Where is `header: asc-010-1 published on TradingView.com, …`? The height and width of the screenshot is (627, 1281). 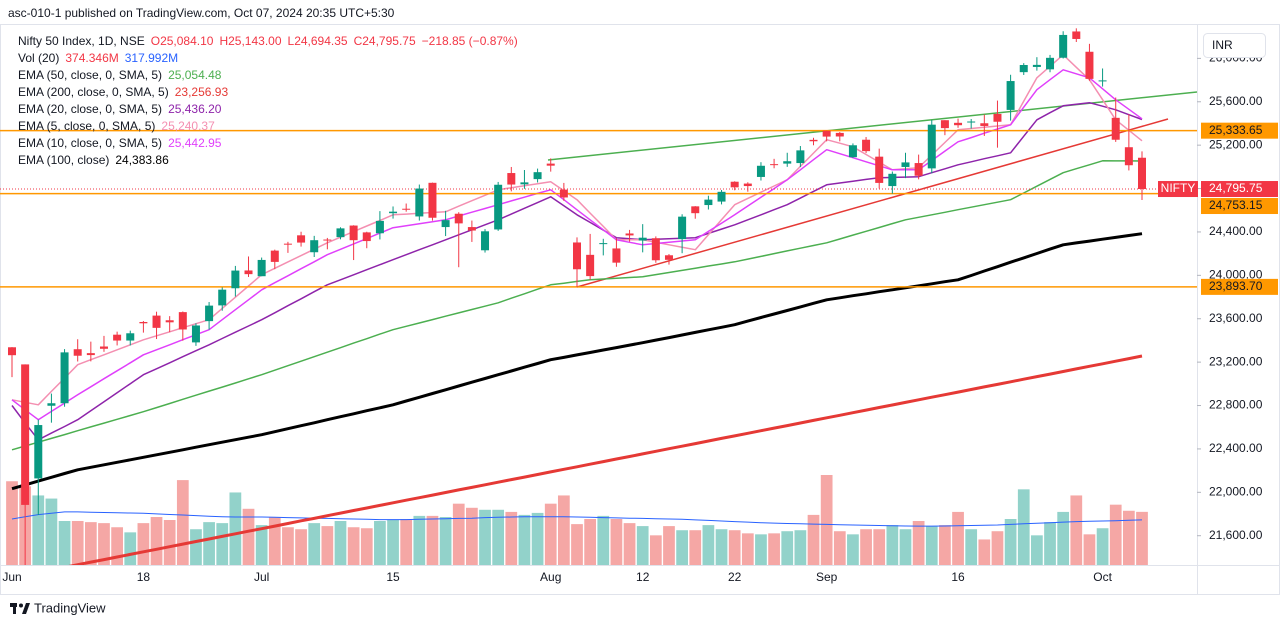 header: asc-010-1 published on TradingView.com, … is located at coordinates (201, 13).